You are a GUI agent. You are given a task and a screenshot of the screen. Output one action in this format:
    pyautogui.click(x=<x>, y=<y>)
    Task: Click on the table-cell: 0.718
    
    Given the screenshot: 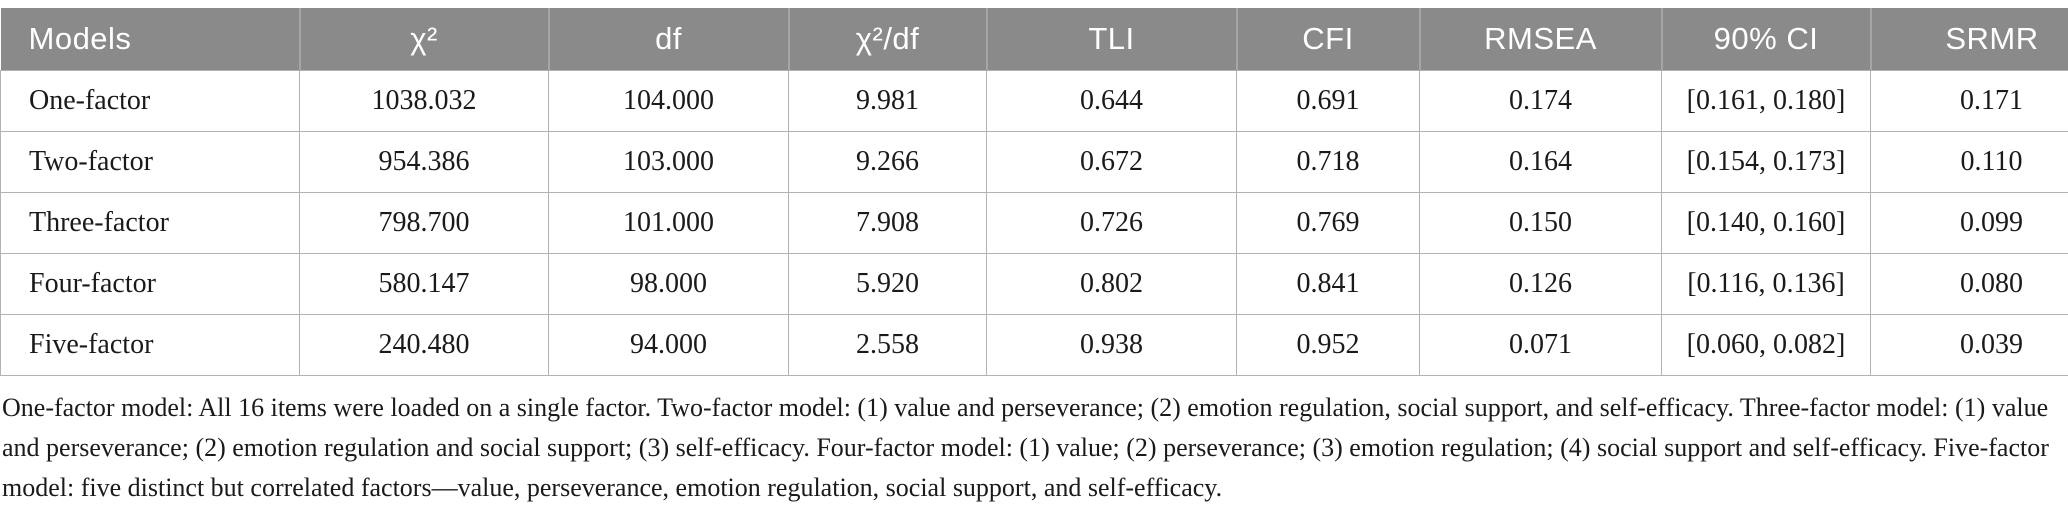 What is the action you would take?
    pyautogui.click(x=1328, y=162)
    